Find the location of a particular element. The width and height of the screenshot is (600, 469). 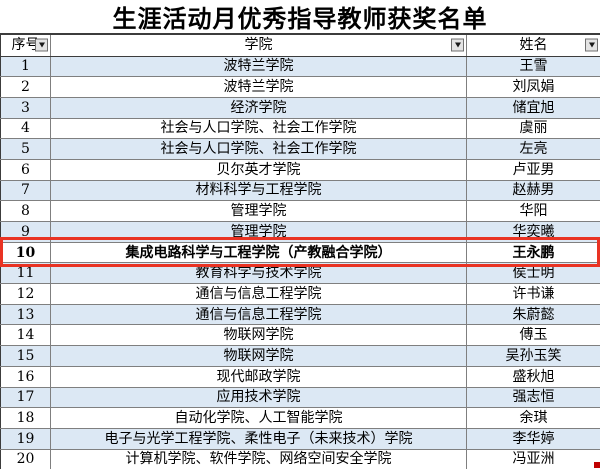

cell-name: 左亮 is located at coordinates (533, 149).